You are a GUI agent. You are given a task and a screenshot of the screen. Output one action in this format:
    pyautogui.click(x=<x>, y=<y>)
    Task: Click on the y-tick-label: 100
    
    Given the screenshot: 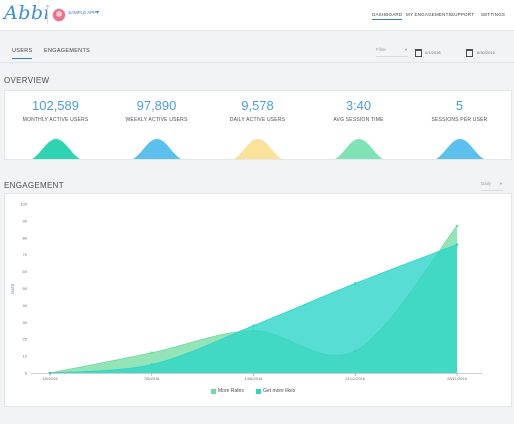 What is the action you would take?
    pyautogui.click(x=23, y=204)
    